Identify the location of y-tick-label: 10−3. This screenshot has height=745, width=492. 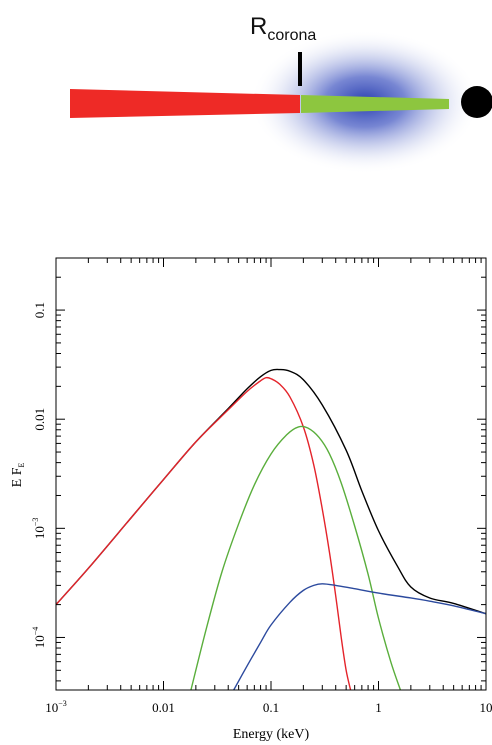
(39, 529).